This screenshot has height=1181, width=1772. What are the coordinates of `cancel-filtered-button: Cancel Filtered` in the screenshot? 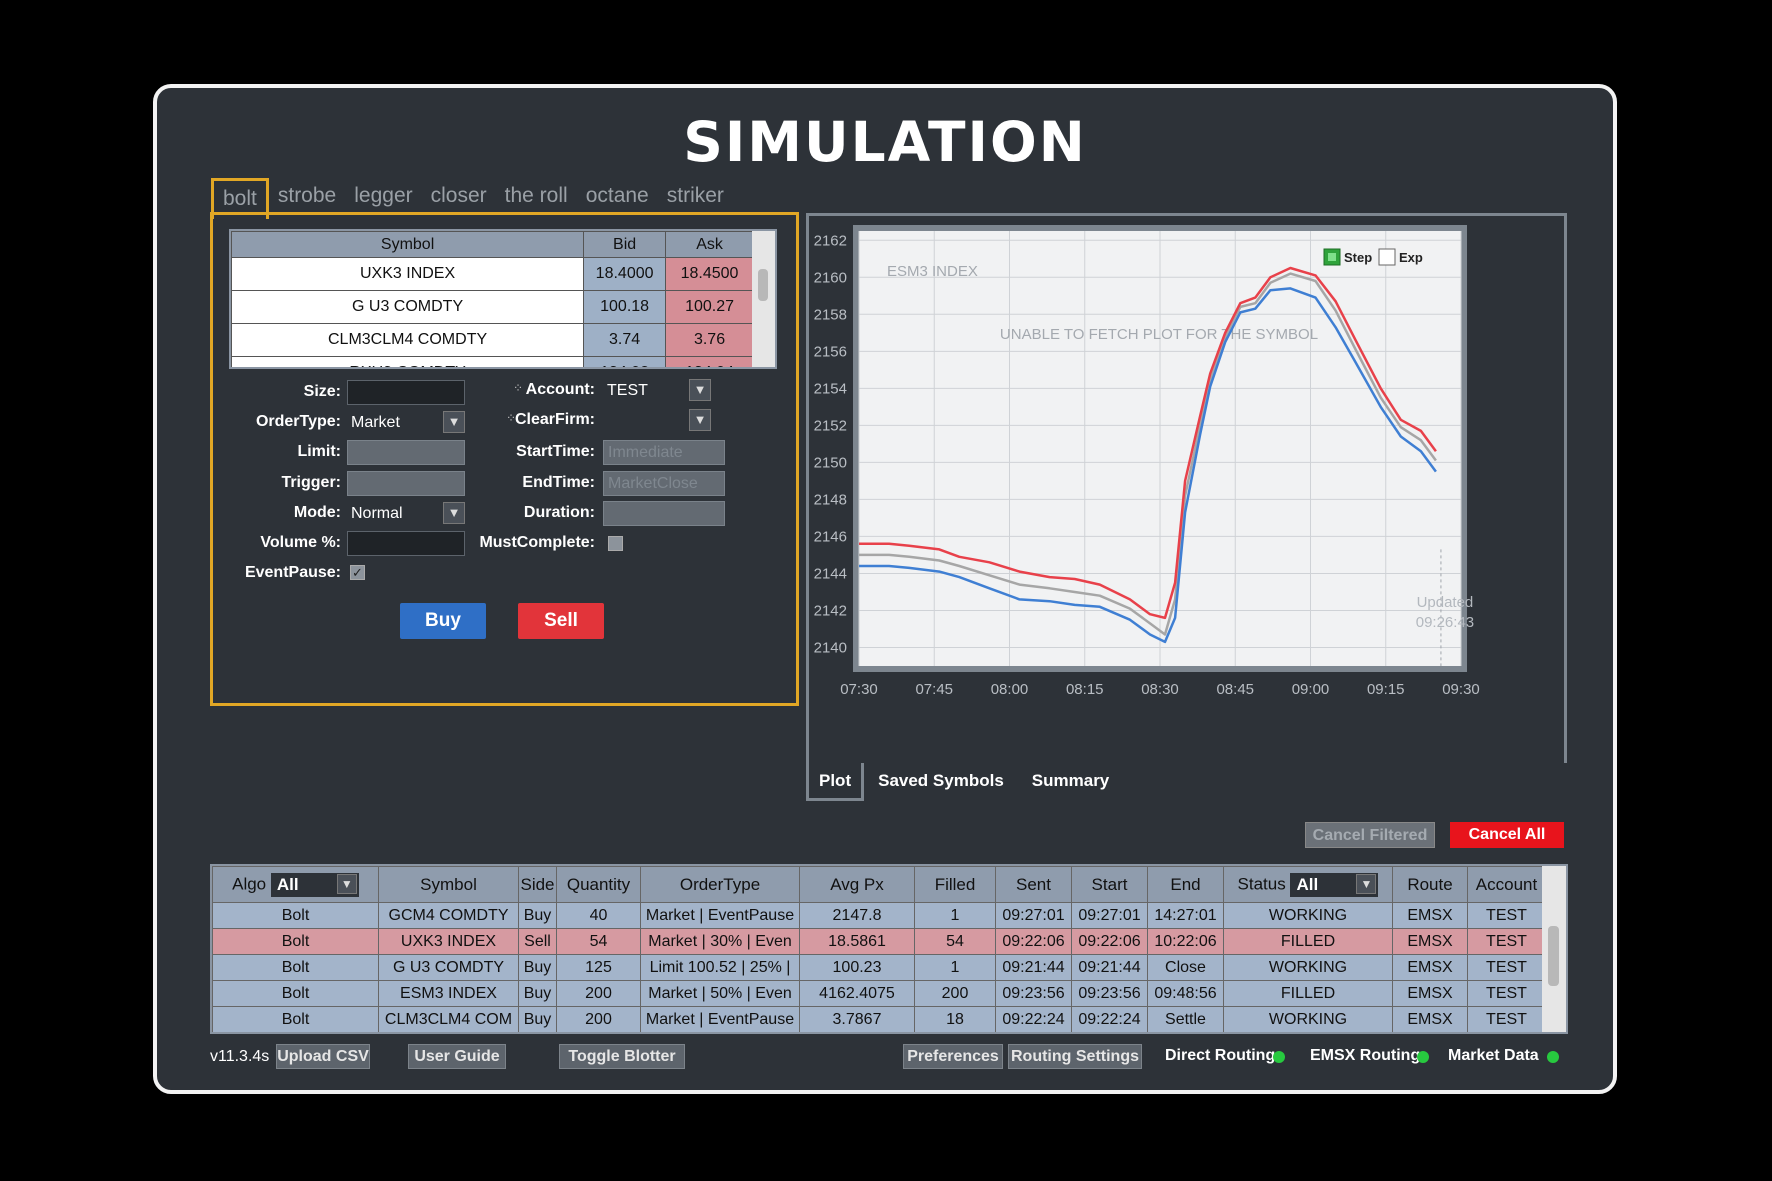 It's located at (1370, 835).